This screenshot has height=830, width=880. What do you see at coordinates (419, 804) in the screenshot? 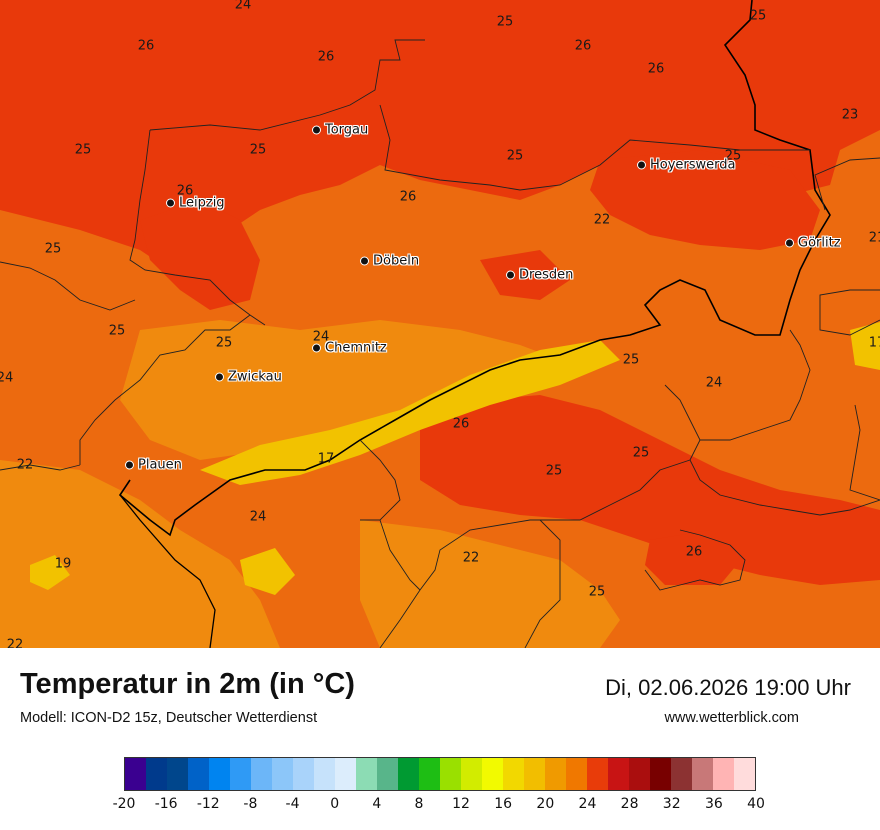
I see `legend-tick-label: 8` at bounding box center [419, 804].